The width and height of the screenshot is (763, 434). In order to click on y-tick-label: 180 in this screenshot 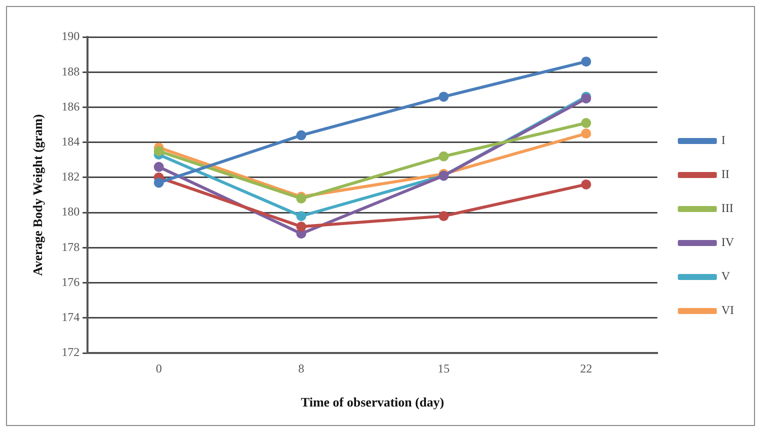, I will do `click(71, 211)`.